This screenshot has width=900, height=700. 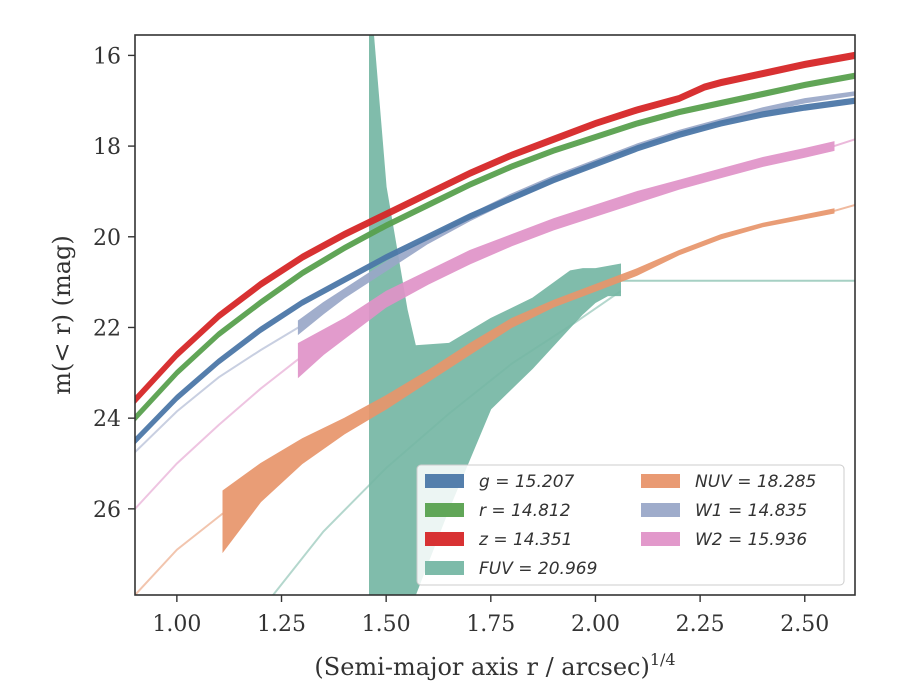 What do you see at coordinates (538, 569) in the screenshot?
I see `legend-label-fuv: FUV = 20.969` at bounding box center [538, 569].